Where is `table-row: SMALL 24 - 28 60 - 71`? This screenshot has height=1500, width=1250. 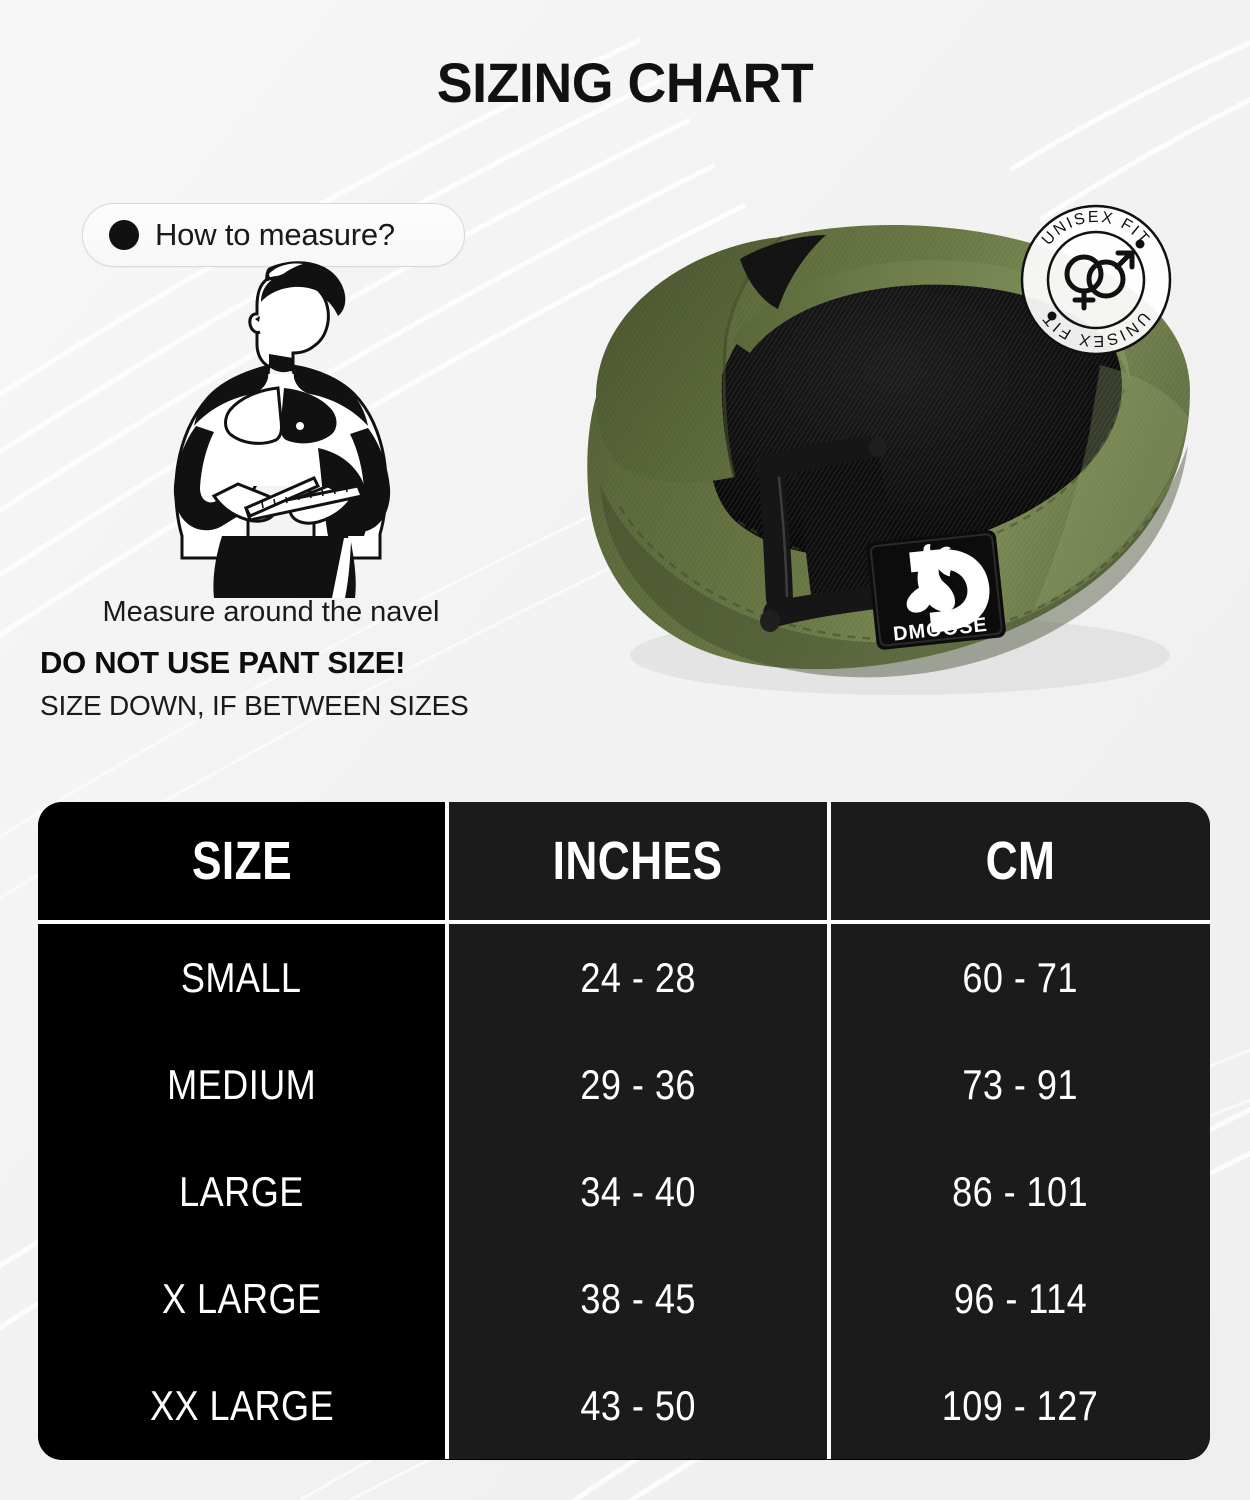 table-row: SMALL 24 - 28 60 - 71 is located at coordinates (624, 977).